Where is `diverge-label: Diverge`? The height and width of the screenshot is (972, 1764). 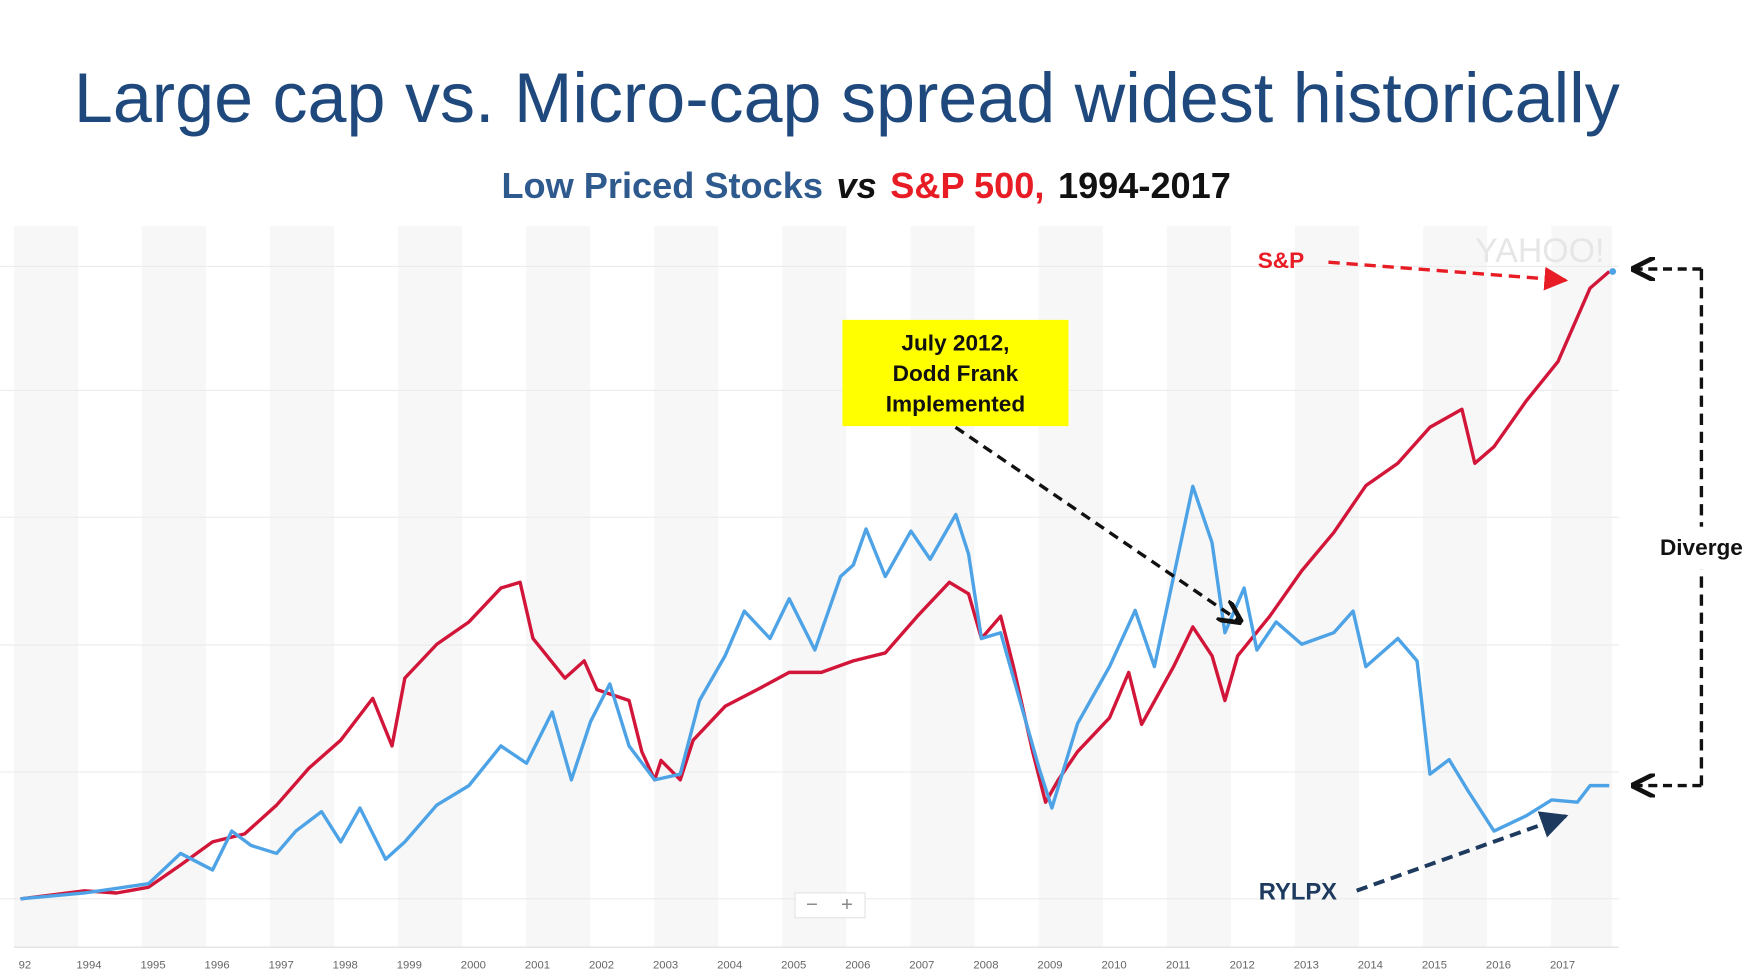 diverge-label: Diverge is located at coordinates (1701, 547).